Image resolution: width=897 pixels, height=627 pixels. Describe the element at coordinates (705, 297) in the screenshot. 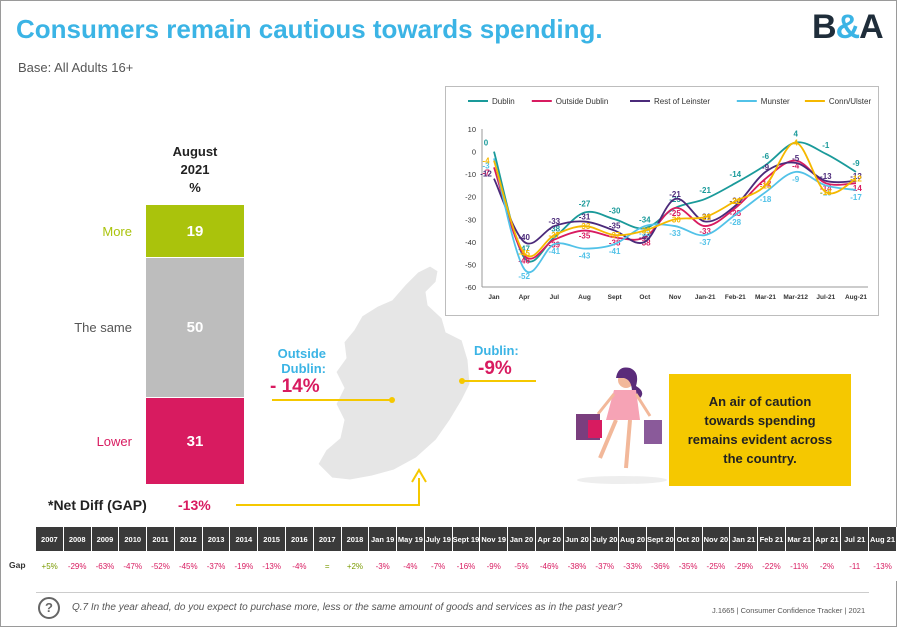

I see `x-tick-label: Jan-21` at that location.